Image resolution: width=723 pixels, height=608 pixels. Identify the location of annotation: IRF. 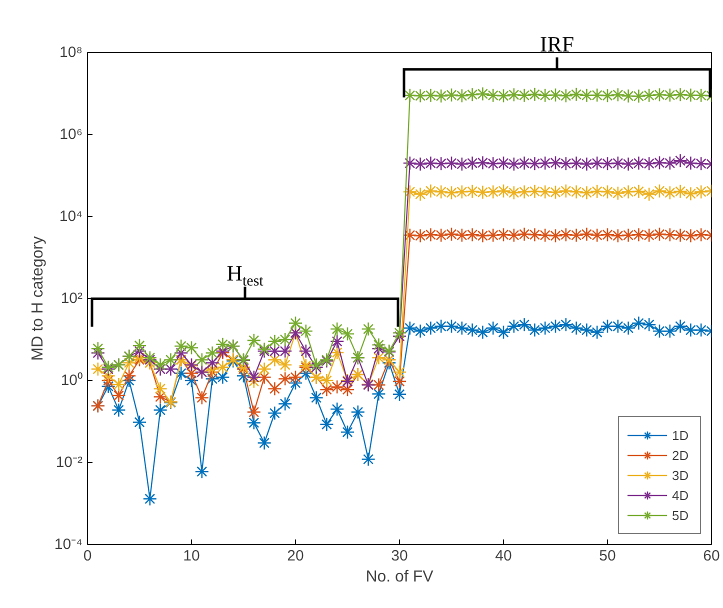
(557, 43).